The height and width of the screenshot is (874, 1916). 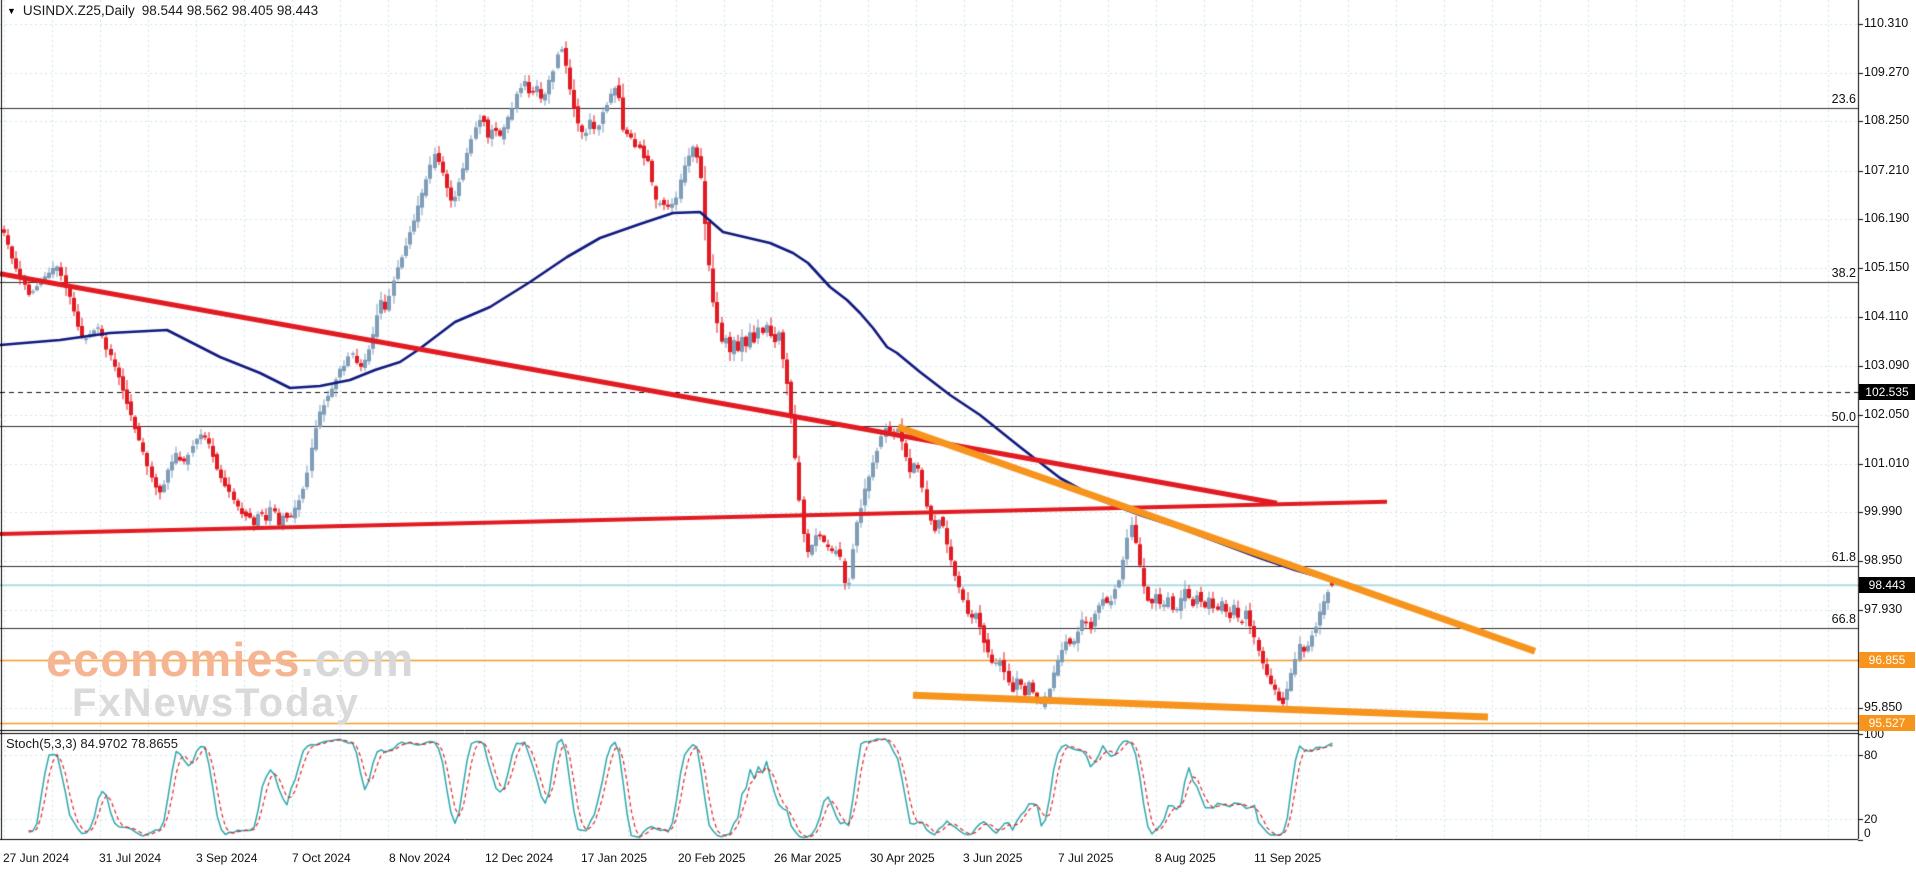 What do you see at coordinates (1887, 72) in the screenshot?
I see `price-axis-label-109.270: 109.270` at bounding box center [1887, 72].